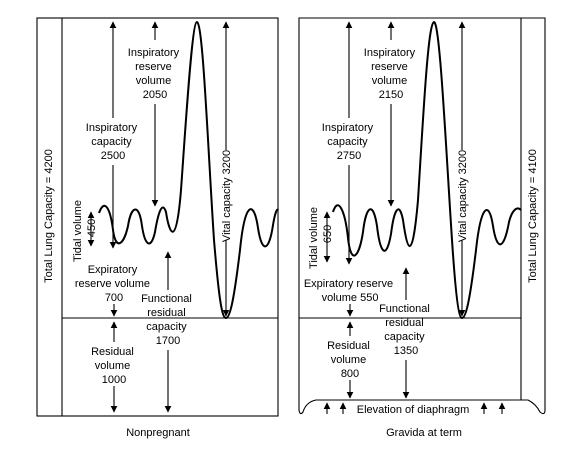  Describe the element at coordinates (350, 360) in the screenshot. I see `rv-label: Residual volume 800` at that location.